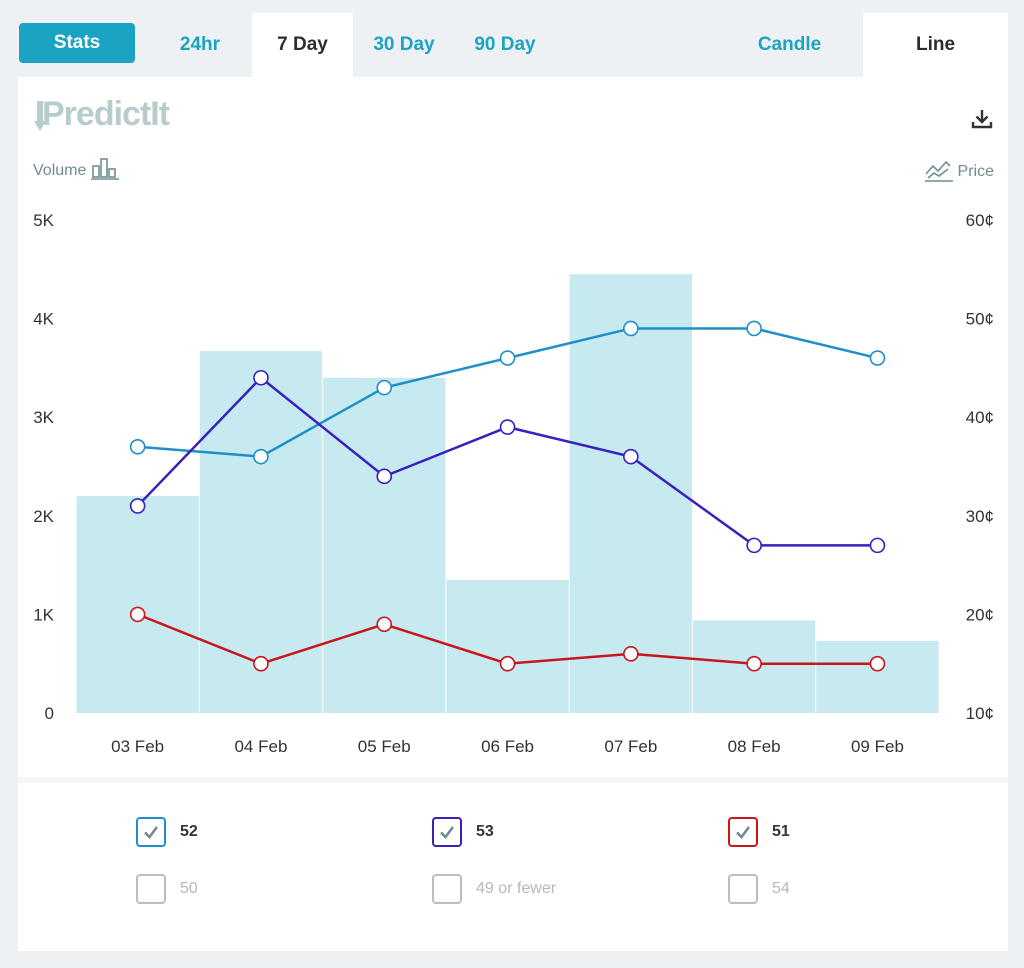 This screenshot has width=1024, height=968. I want to click on date-tick-label: 09 Feb, so click(877, 746).